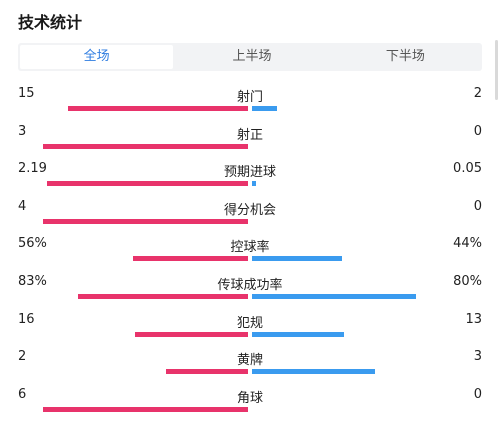 Image resolution: width=500 pixels, height=440 pixels. I want to click on stat-label: 得分机会, so click(249, 210).